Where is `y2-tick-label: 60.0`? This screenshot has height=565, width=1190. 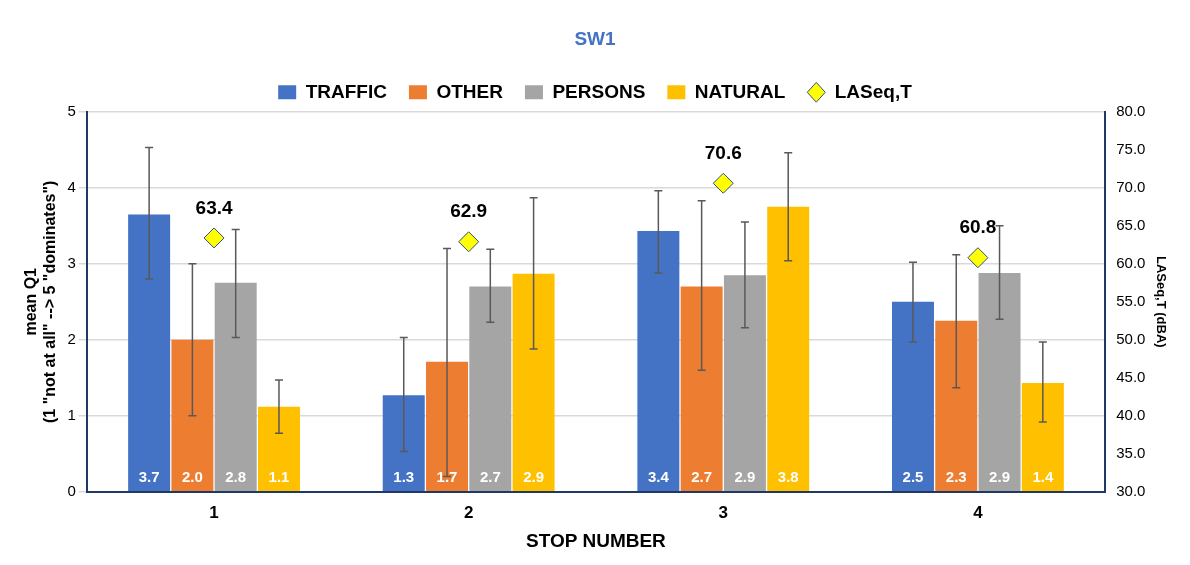
y2-tick-label: 60.0 is located at coordinates (1131, 262).